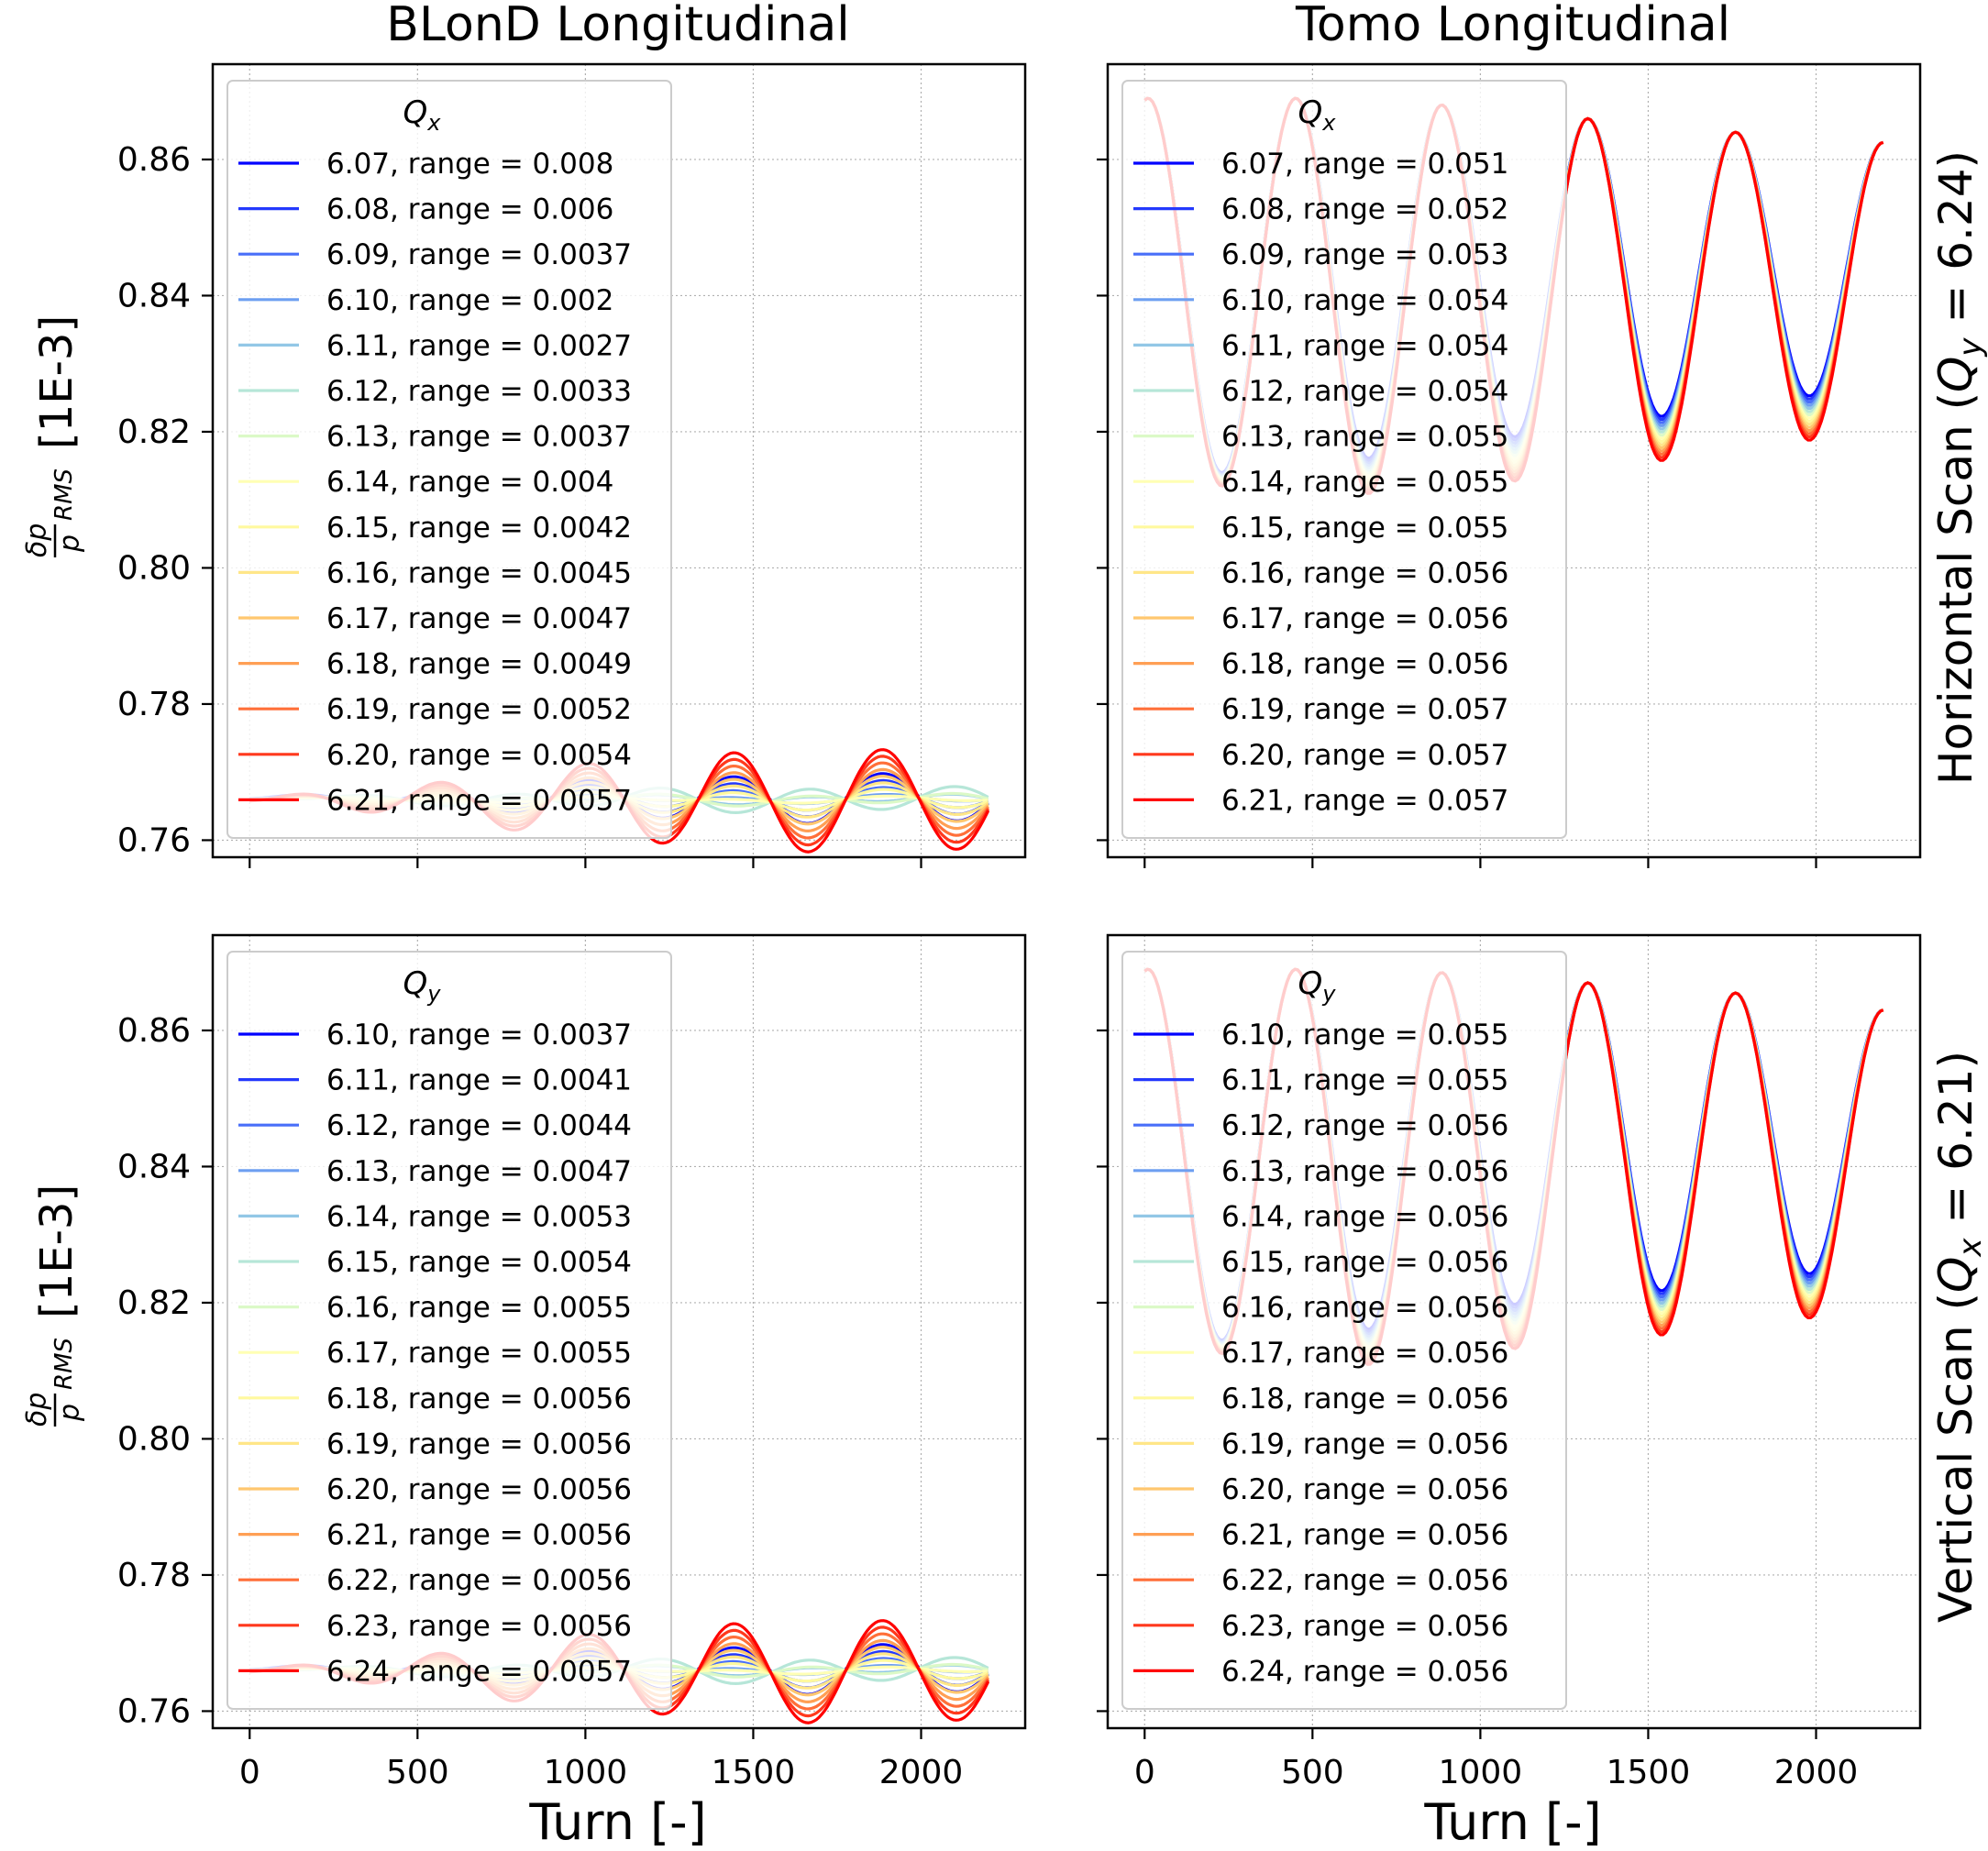  I want to click on legend-title: Qy, so click(422, 986).